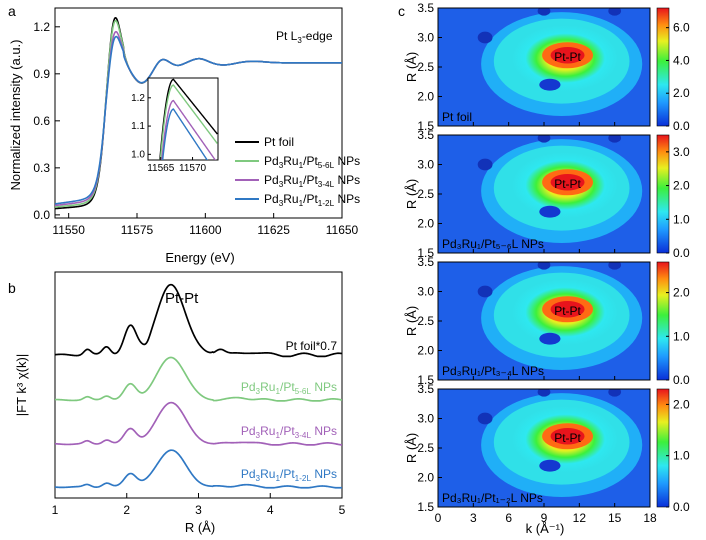 The height and width of the screenshot is (540, 706). I want to click on panel-a-series-line, so click(198, 120).